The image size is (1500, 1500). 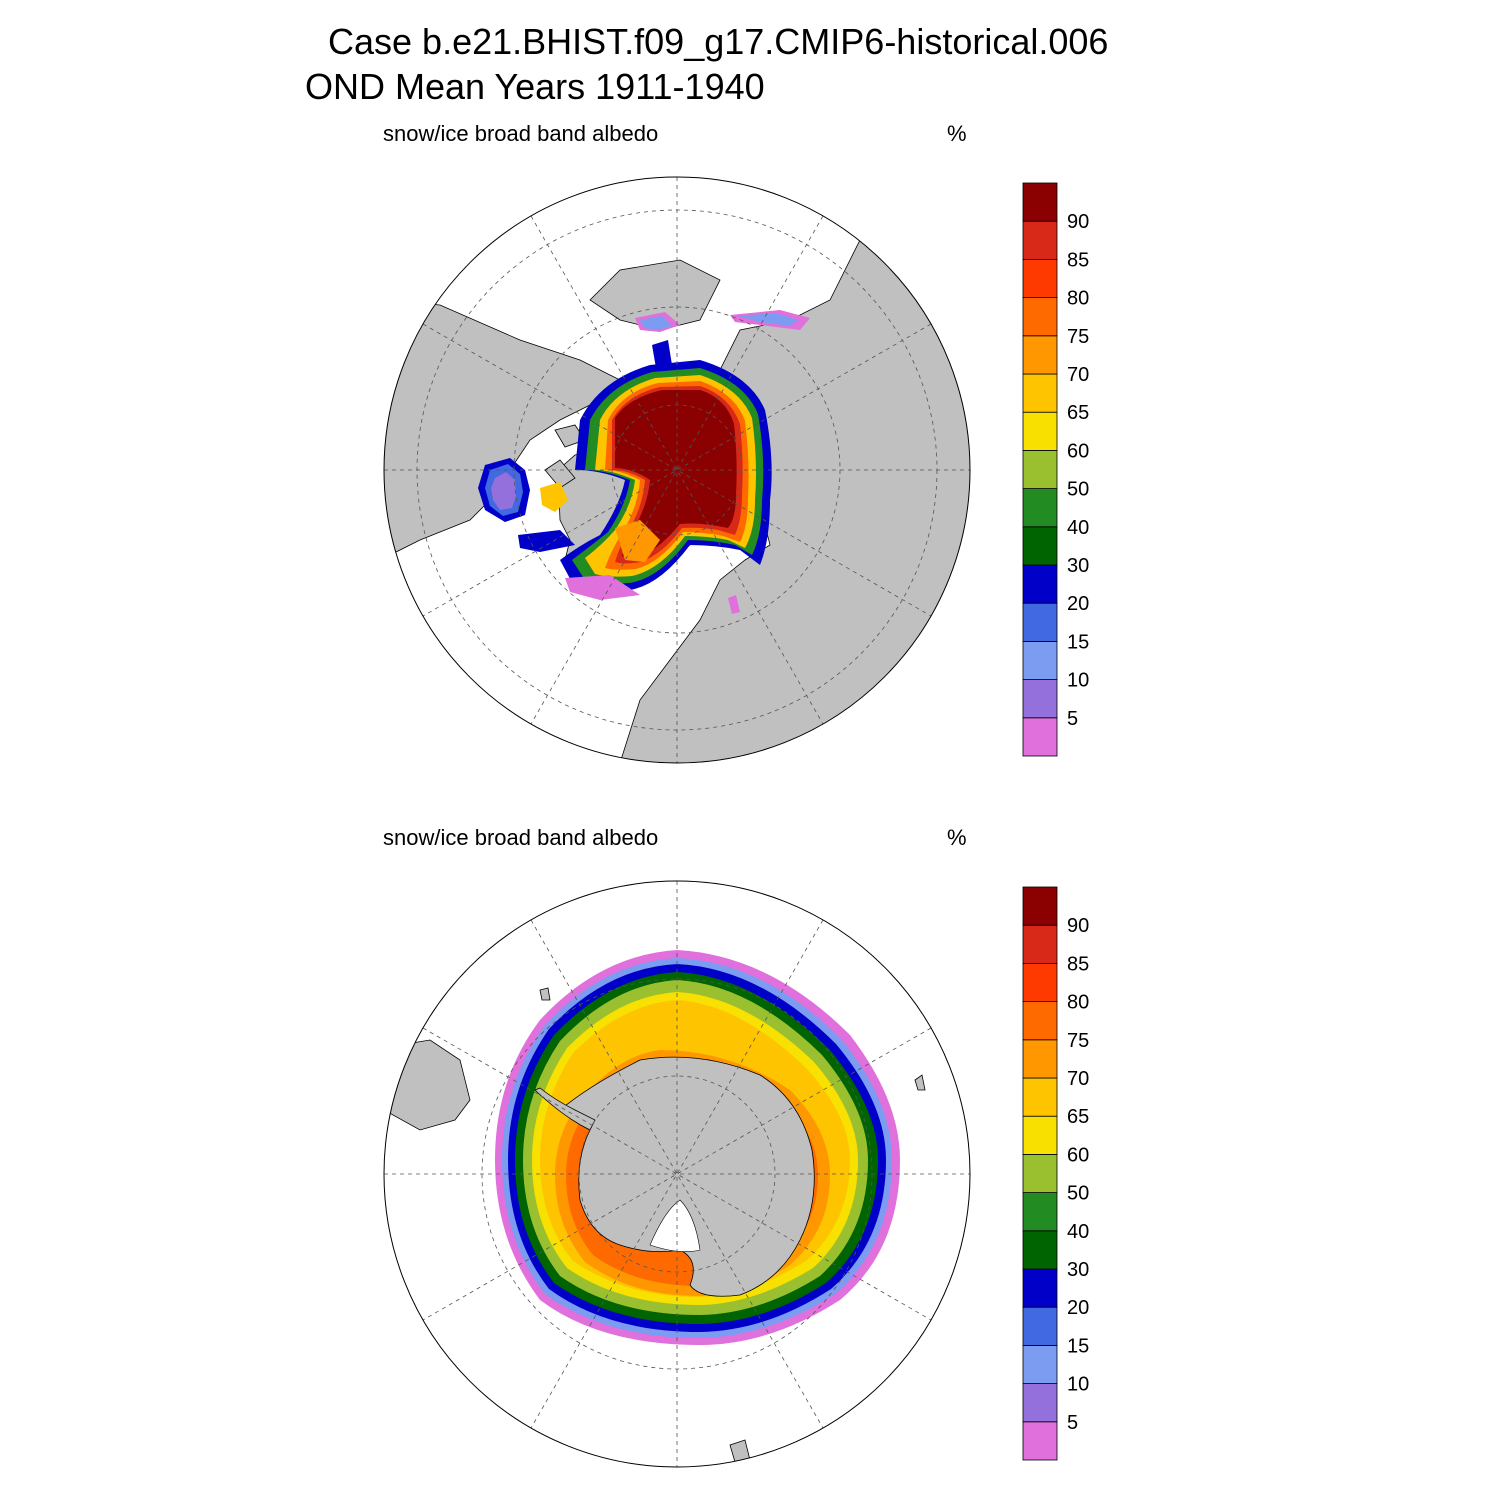 I want to click on north-colorbar-label: 20, so click(x=1078, y=604).